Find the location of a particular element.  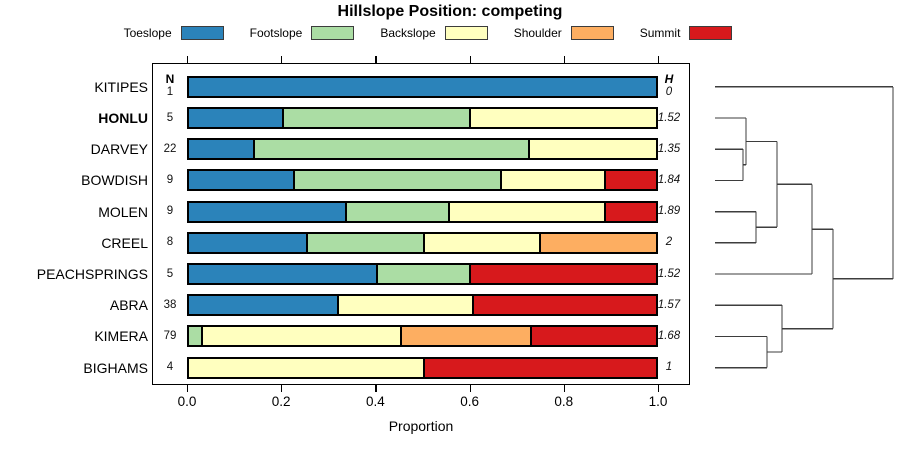

series-label: KITIPES is located at coordinates (121, 86).